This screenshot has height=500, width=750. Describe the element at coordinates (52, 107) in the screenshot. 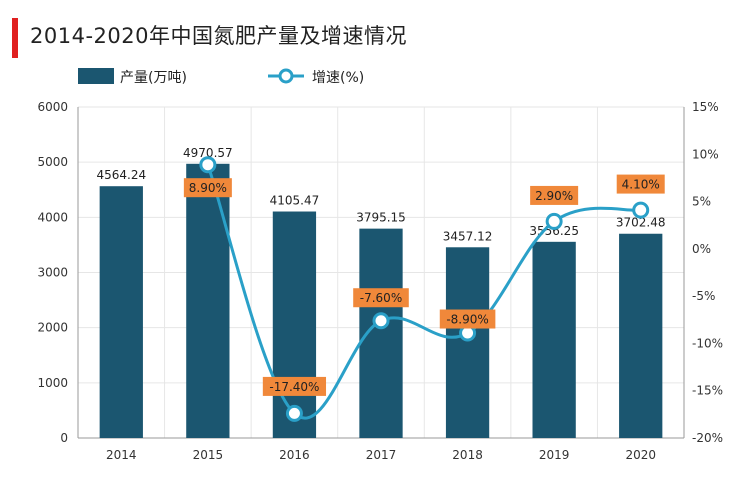

I see `y-left-tick-label: 6000` at that location.